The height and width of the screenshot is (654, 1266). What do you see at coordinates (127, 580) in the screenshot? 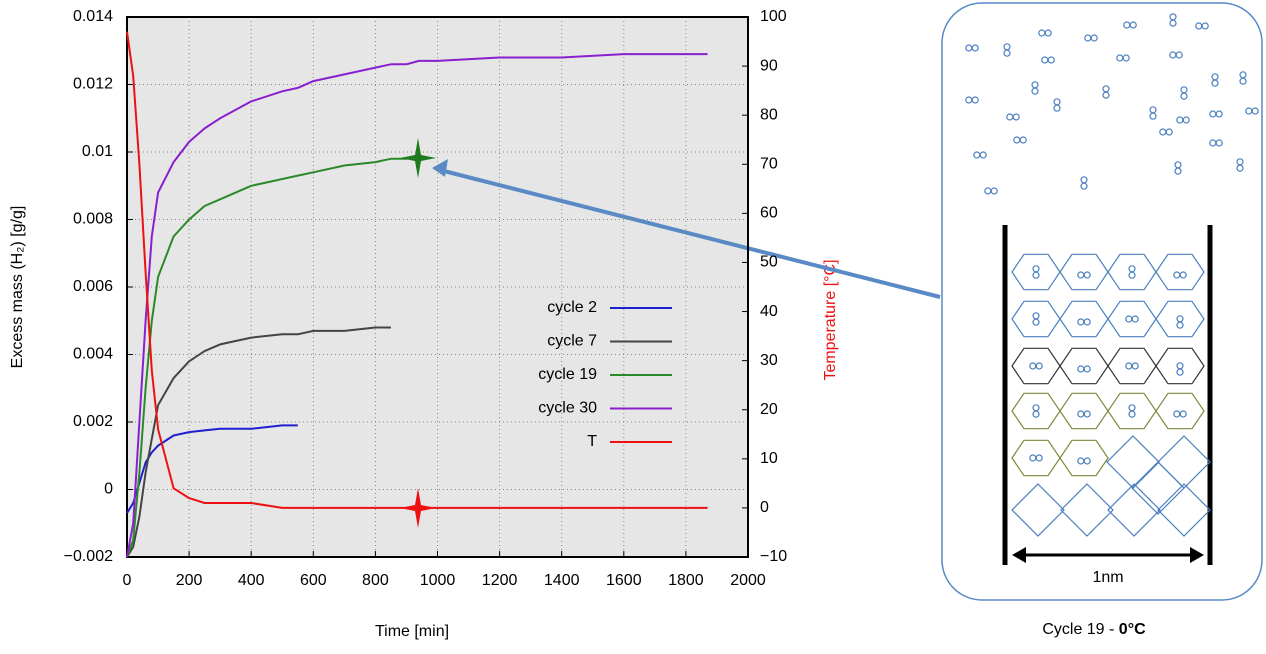
I see `x-tick-label: 0` at bounding box center [127, 580].